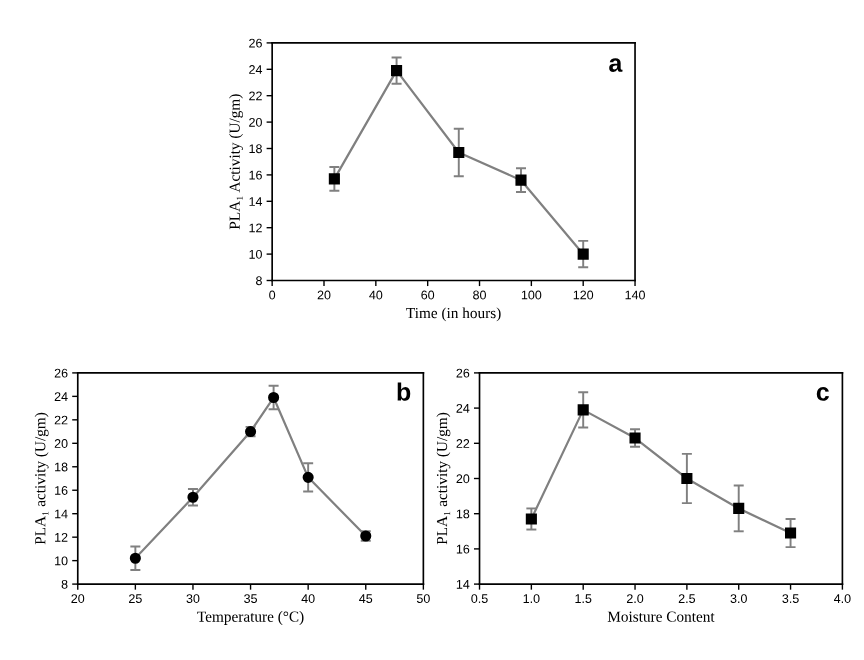 The height and width of the screenshot is (660, 864). What do you see at coordinates (404, 391) in the screenshot?
I see `annotation: b` at bounding box center [404, 391].